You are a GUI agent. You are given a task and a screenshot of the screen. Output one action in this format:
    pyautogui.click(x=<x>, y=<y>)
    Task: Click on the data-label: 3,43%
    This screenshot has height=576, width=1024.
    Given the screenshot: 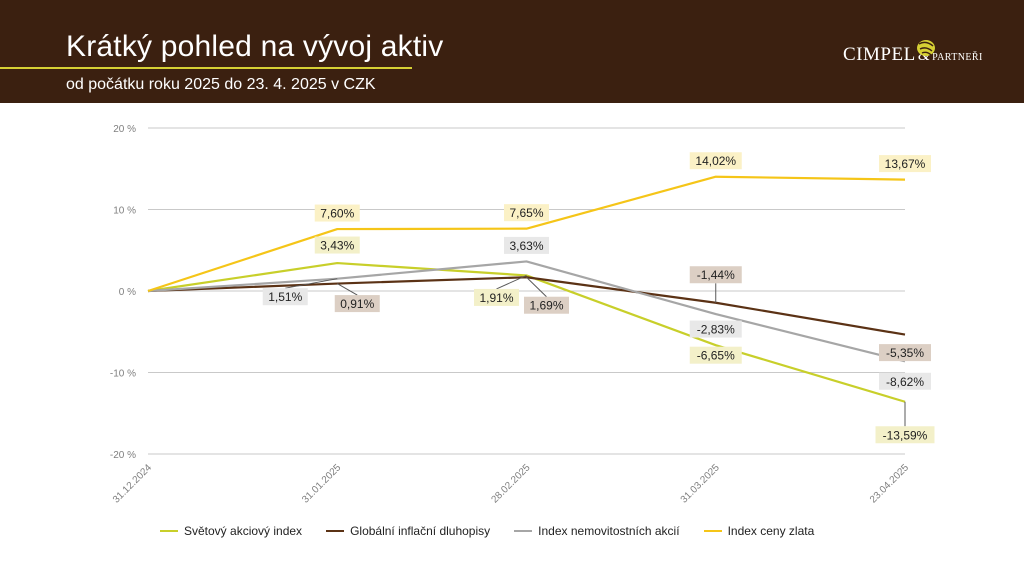 What is the action you would take?
    pyautogui.click(x=337, y=246)
    